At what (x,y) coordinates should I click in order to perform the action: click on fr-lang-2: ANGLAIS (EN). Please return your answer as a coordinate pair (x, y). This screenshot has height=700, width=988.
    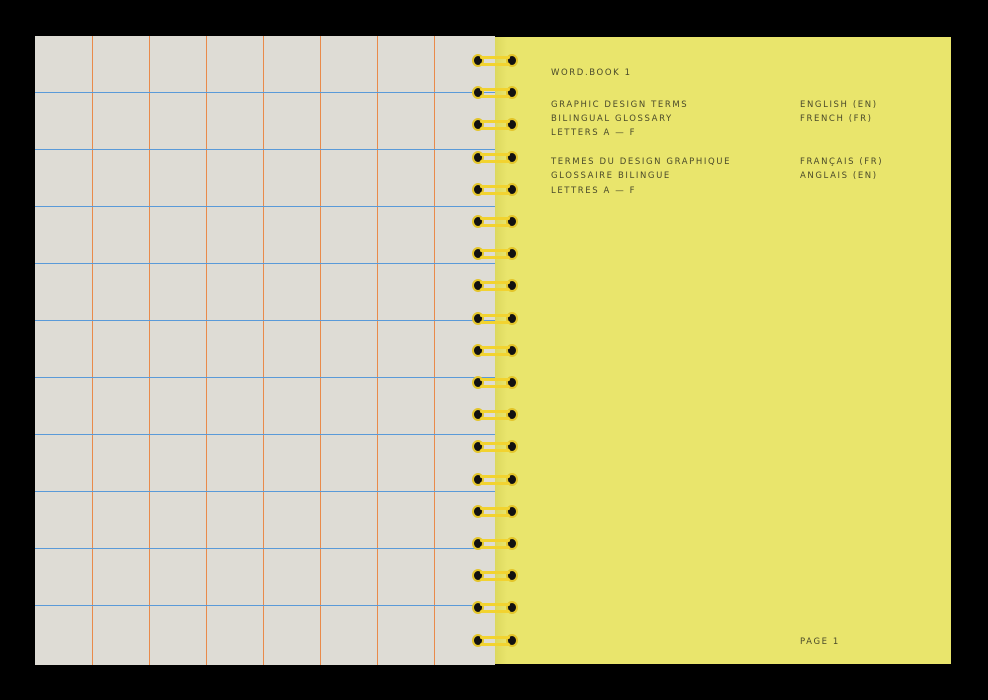
    Looking at the image, I should click on (839, 176).